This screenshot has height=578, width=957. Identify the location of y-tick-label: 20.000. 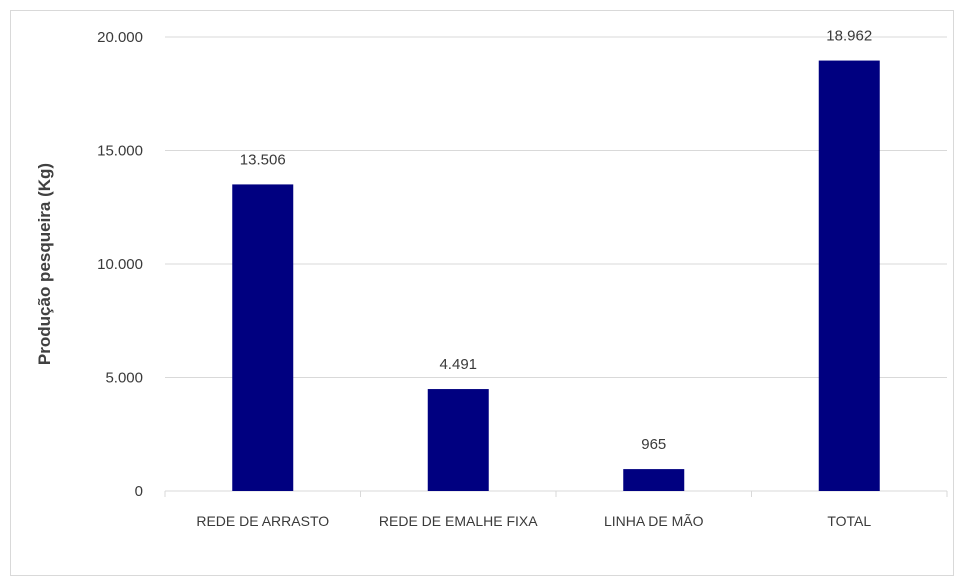
(120, 37).